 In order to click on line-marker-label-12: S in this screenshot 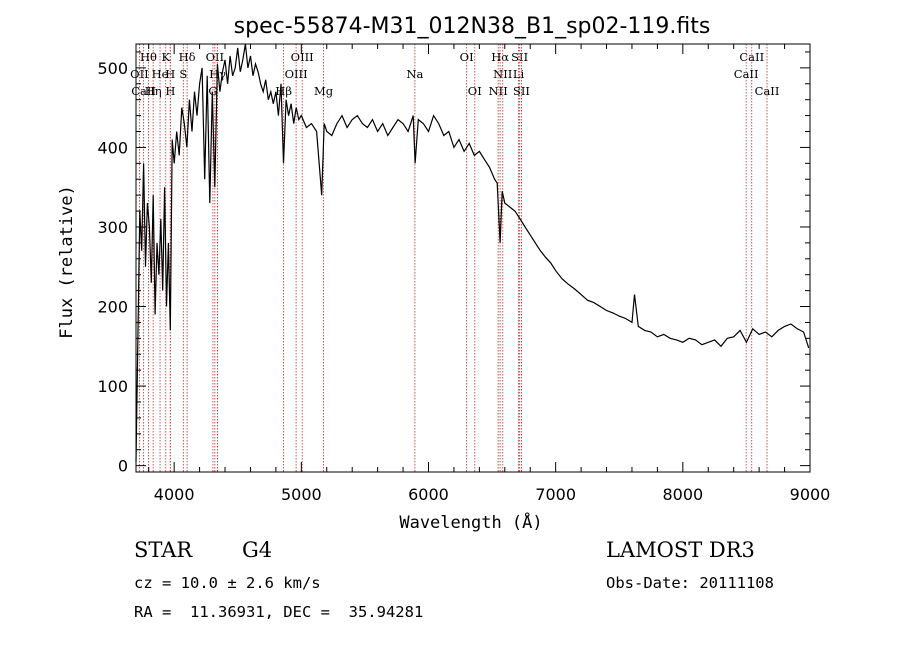, I will do `click(183, 74)`.